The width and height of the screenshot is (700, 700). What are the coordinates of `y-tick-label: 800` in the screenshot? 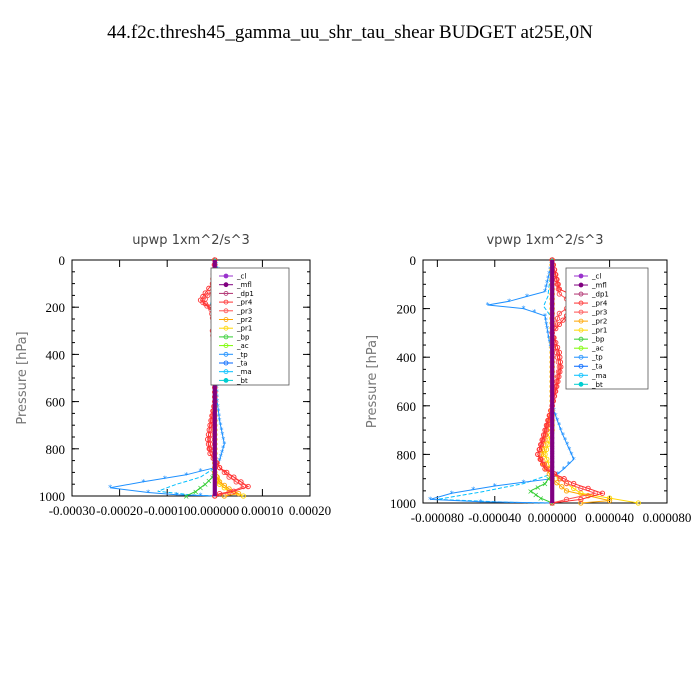 It's located at (407, 454).